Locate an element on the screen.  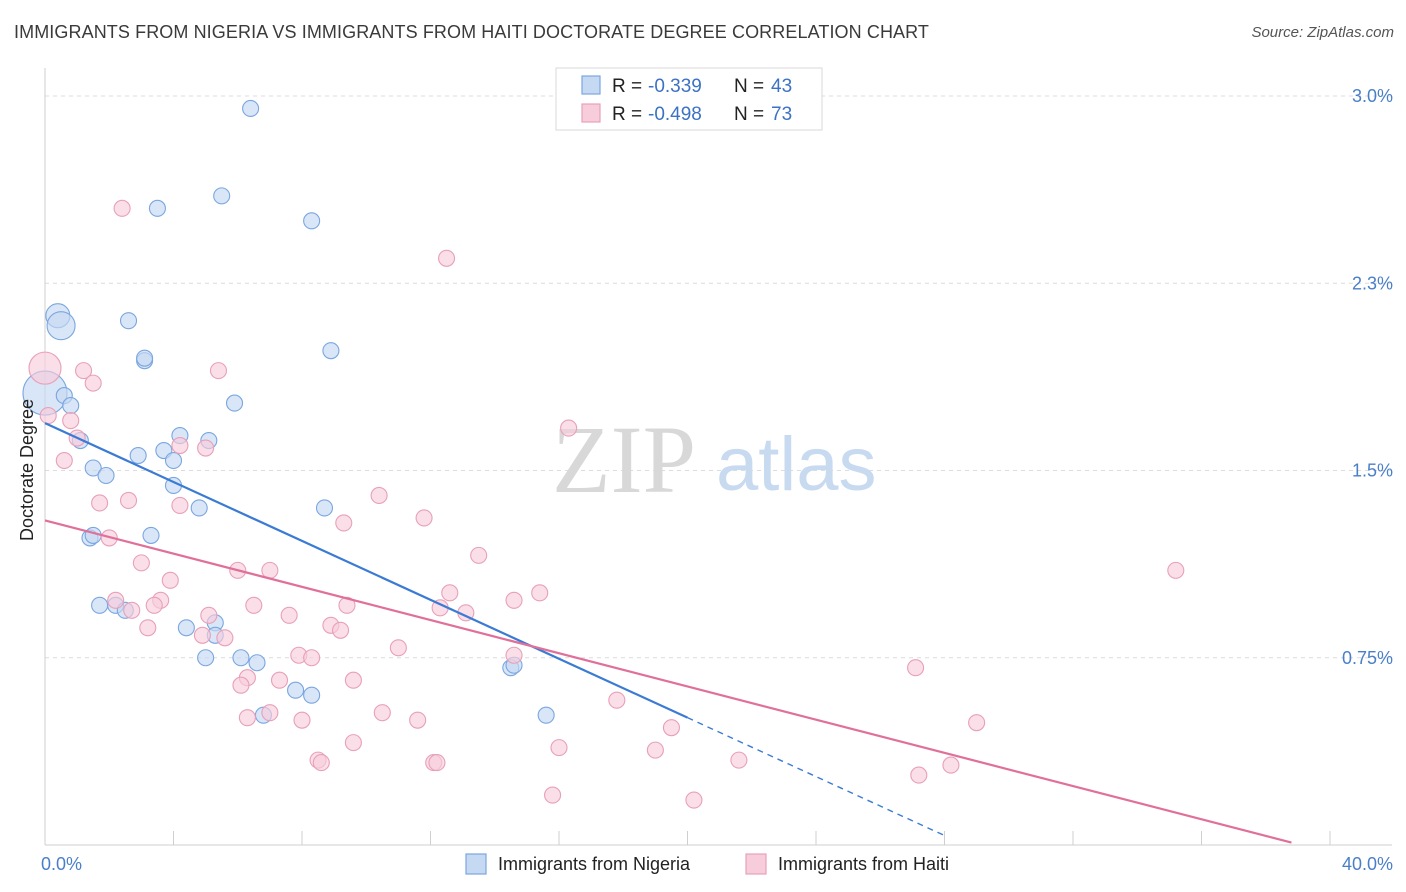
legend-r-value-1: -0.339 is located at coordinates (675, 86).